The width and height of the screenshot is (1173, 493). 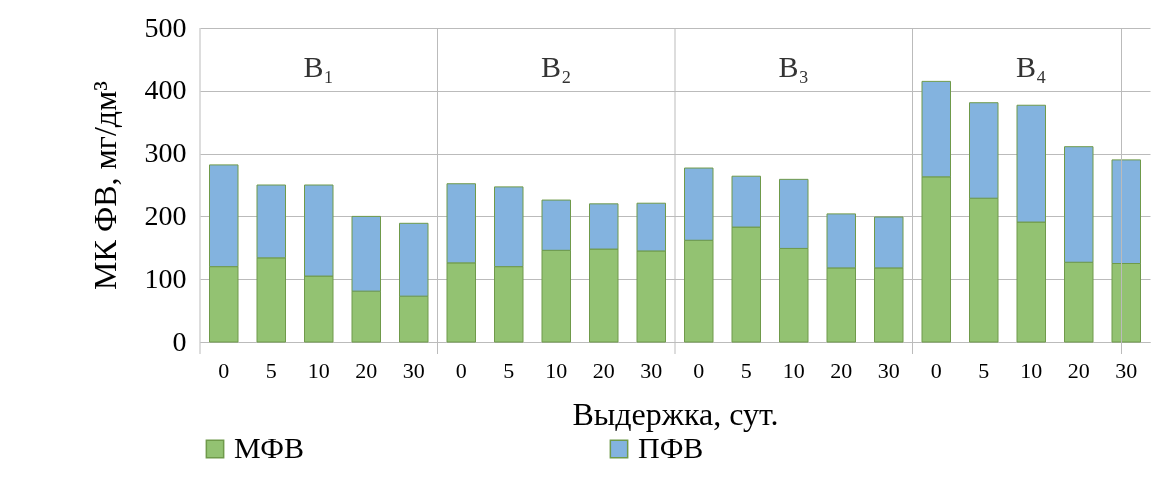 I want to click on y-tick-label: 500, so click(x=165, y=27).